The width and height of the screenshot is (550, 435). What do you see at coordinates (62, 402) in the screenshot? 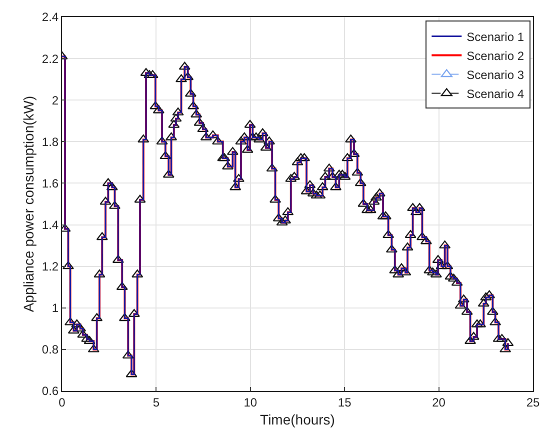
I see `x-tick-label: 0` at bounding box center [62, 402].